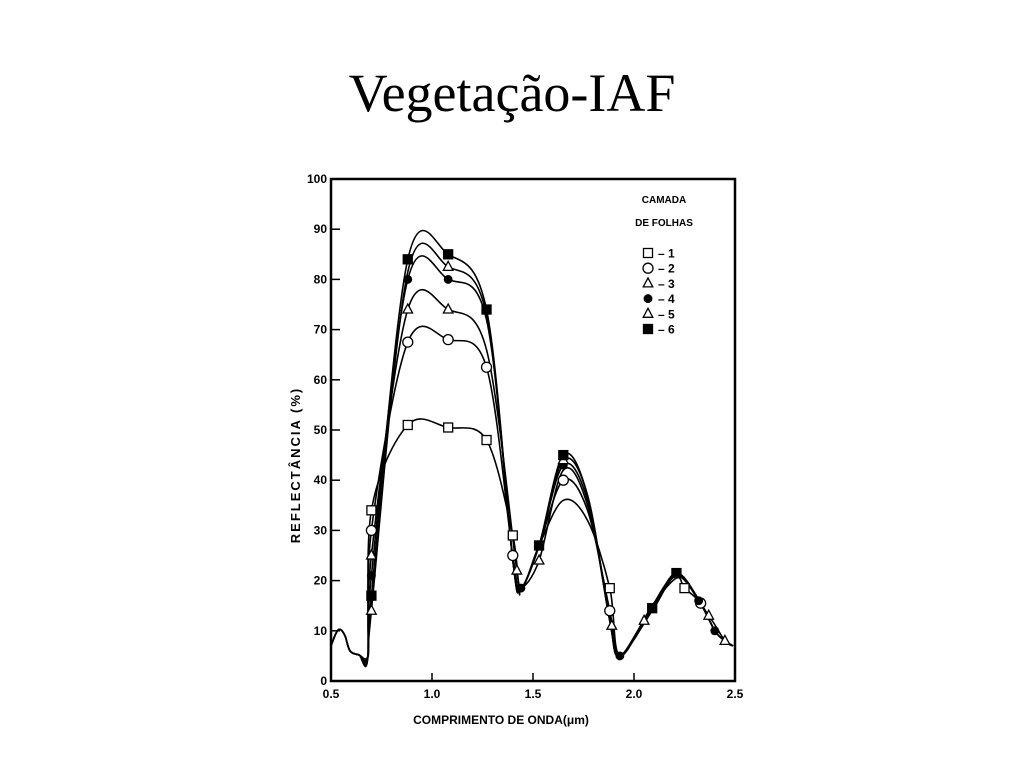 The width and height of the screenshot is (1024, 768). I want to click on y-axis-label: REFLECTÂNCIA (%), so click(295, 465).